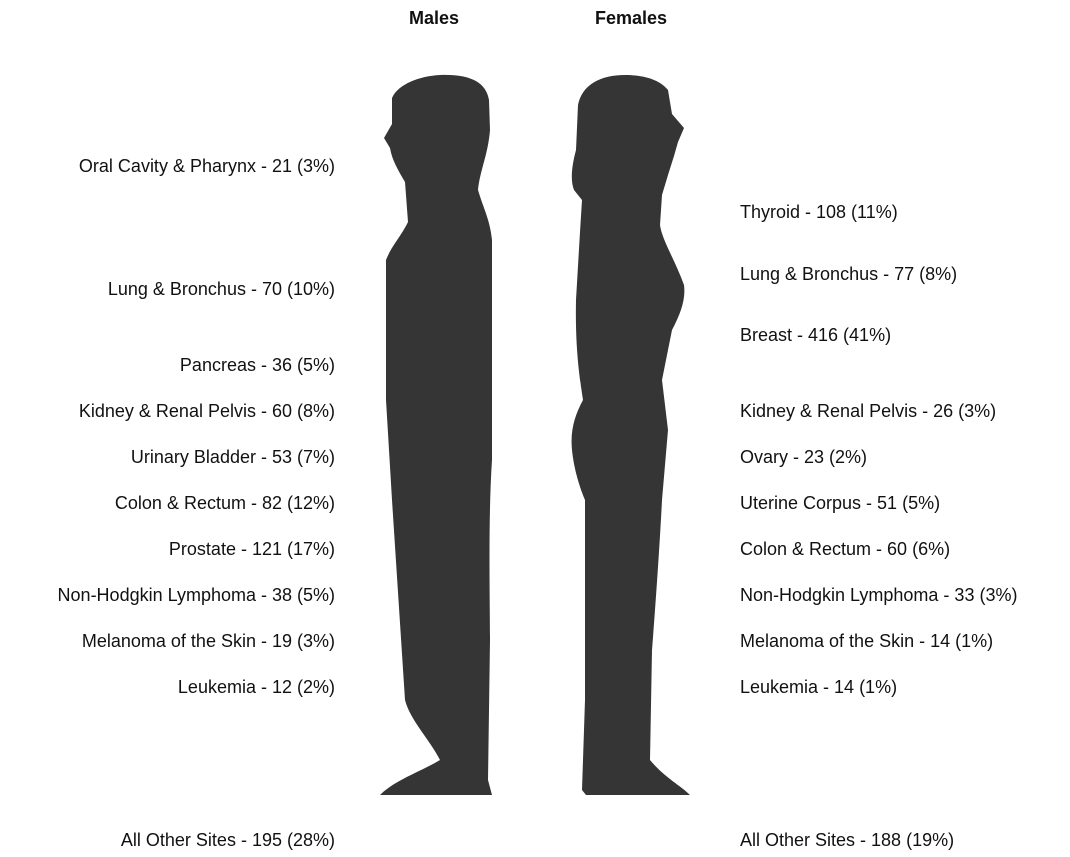  What do you see at coordinates (819, 212) in the screenshot?
I see `female-site-label: Thyroid - 108 (11%)` at bounding box center [819, 212].